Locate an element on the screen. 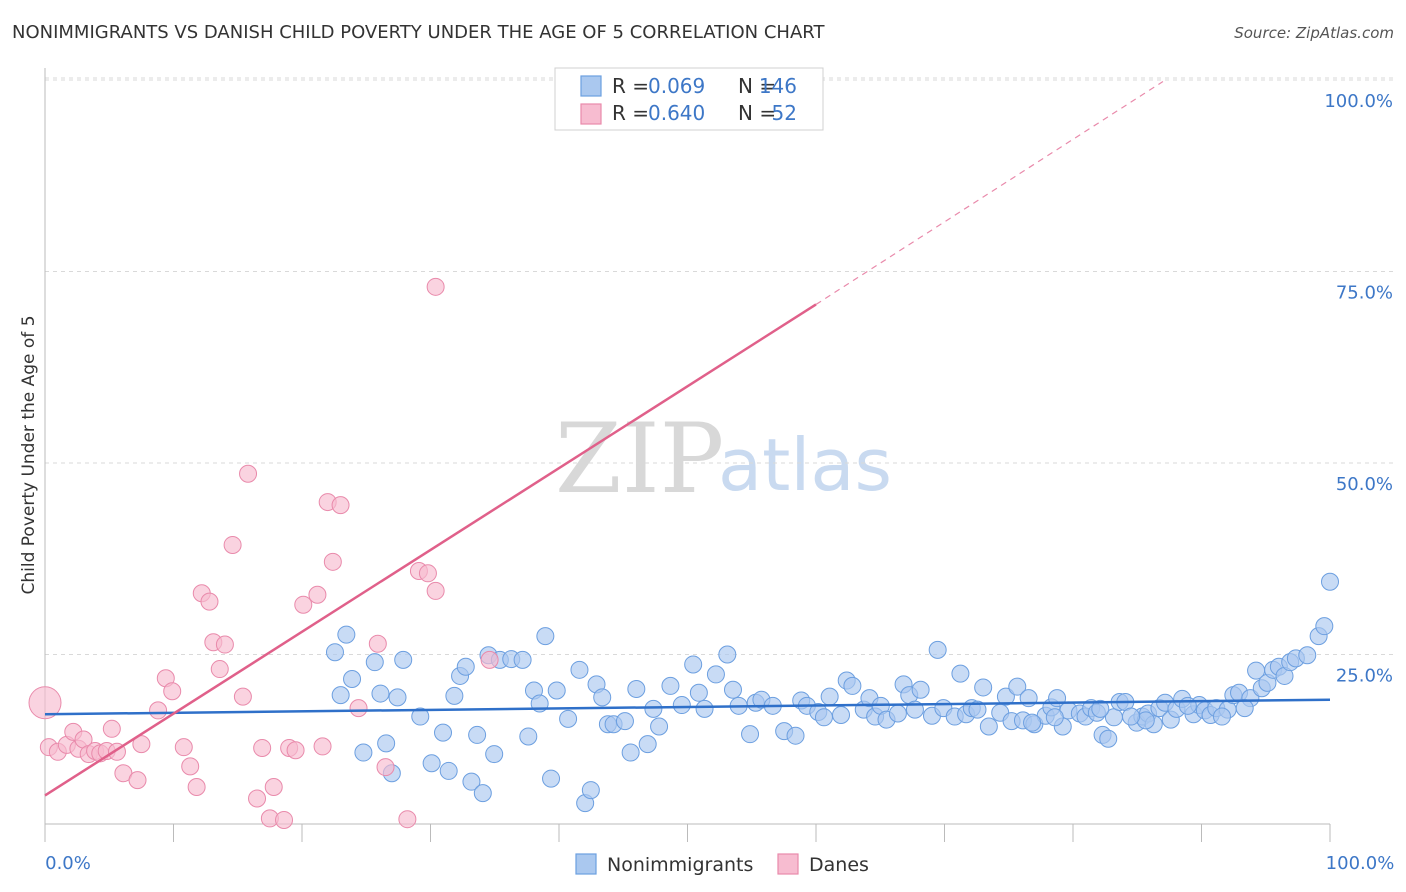 The width and height of the screenshot is (1406, 892). watermark: ZIP atlas is located at coordinates (723, 459).